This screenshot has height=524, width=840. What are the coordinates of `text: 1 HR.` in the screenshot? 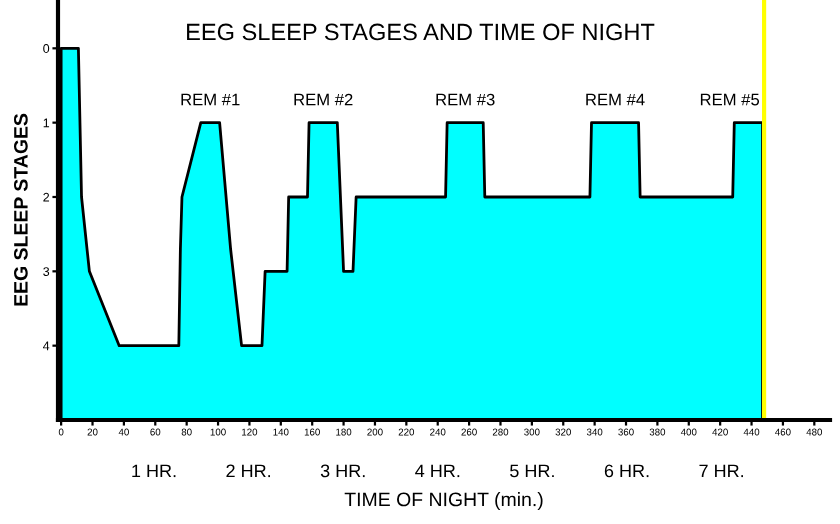 It's located at (154, 471).